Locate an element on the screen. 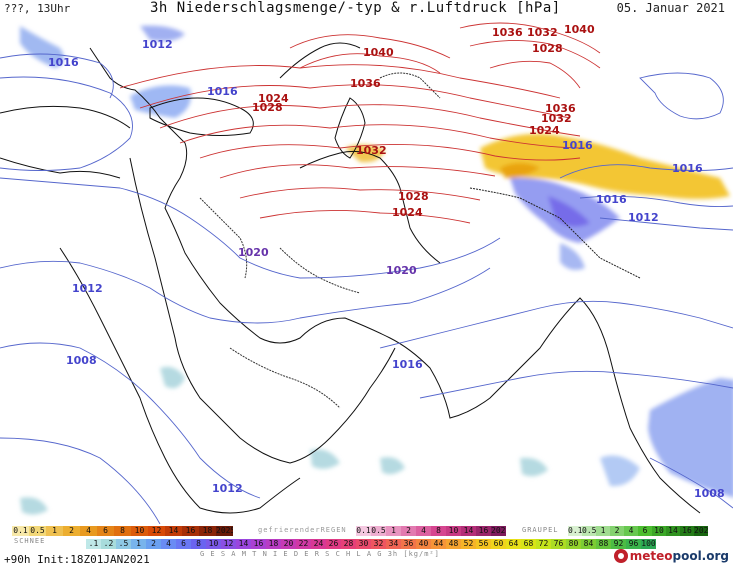 This screenshot has height=566, width=733. legend-freezing-rain-scale: 0.10.512481014162025+ is located at coordinates (431, 531).